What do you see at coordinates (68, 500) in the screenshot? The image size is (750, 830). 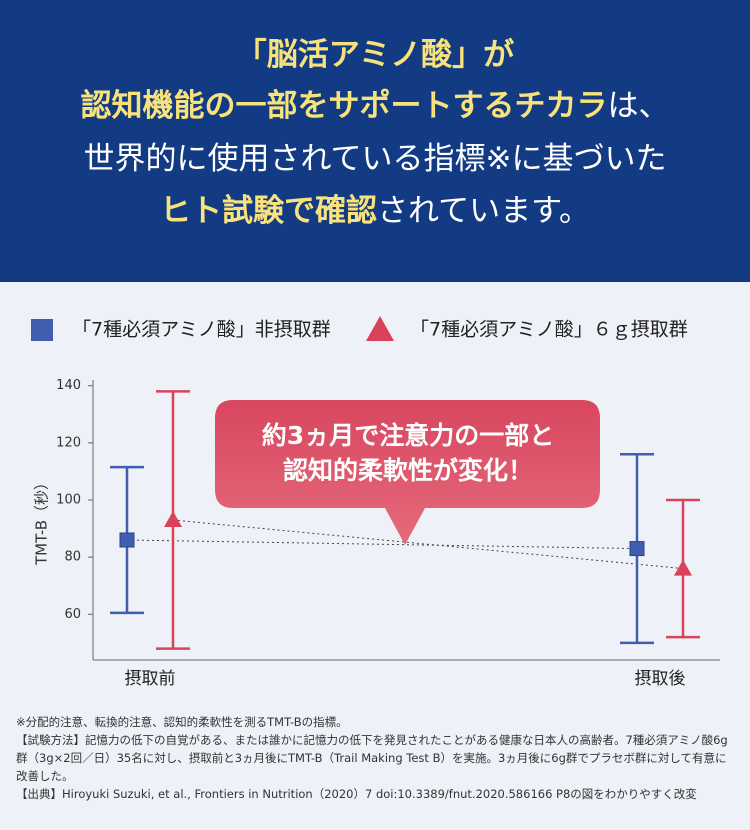 I see `y-tick-label: 100` at bounding box center [68, 500].